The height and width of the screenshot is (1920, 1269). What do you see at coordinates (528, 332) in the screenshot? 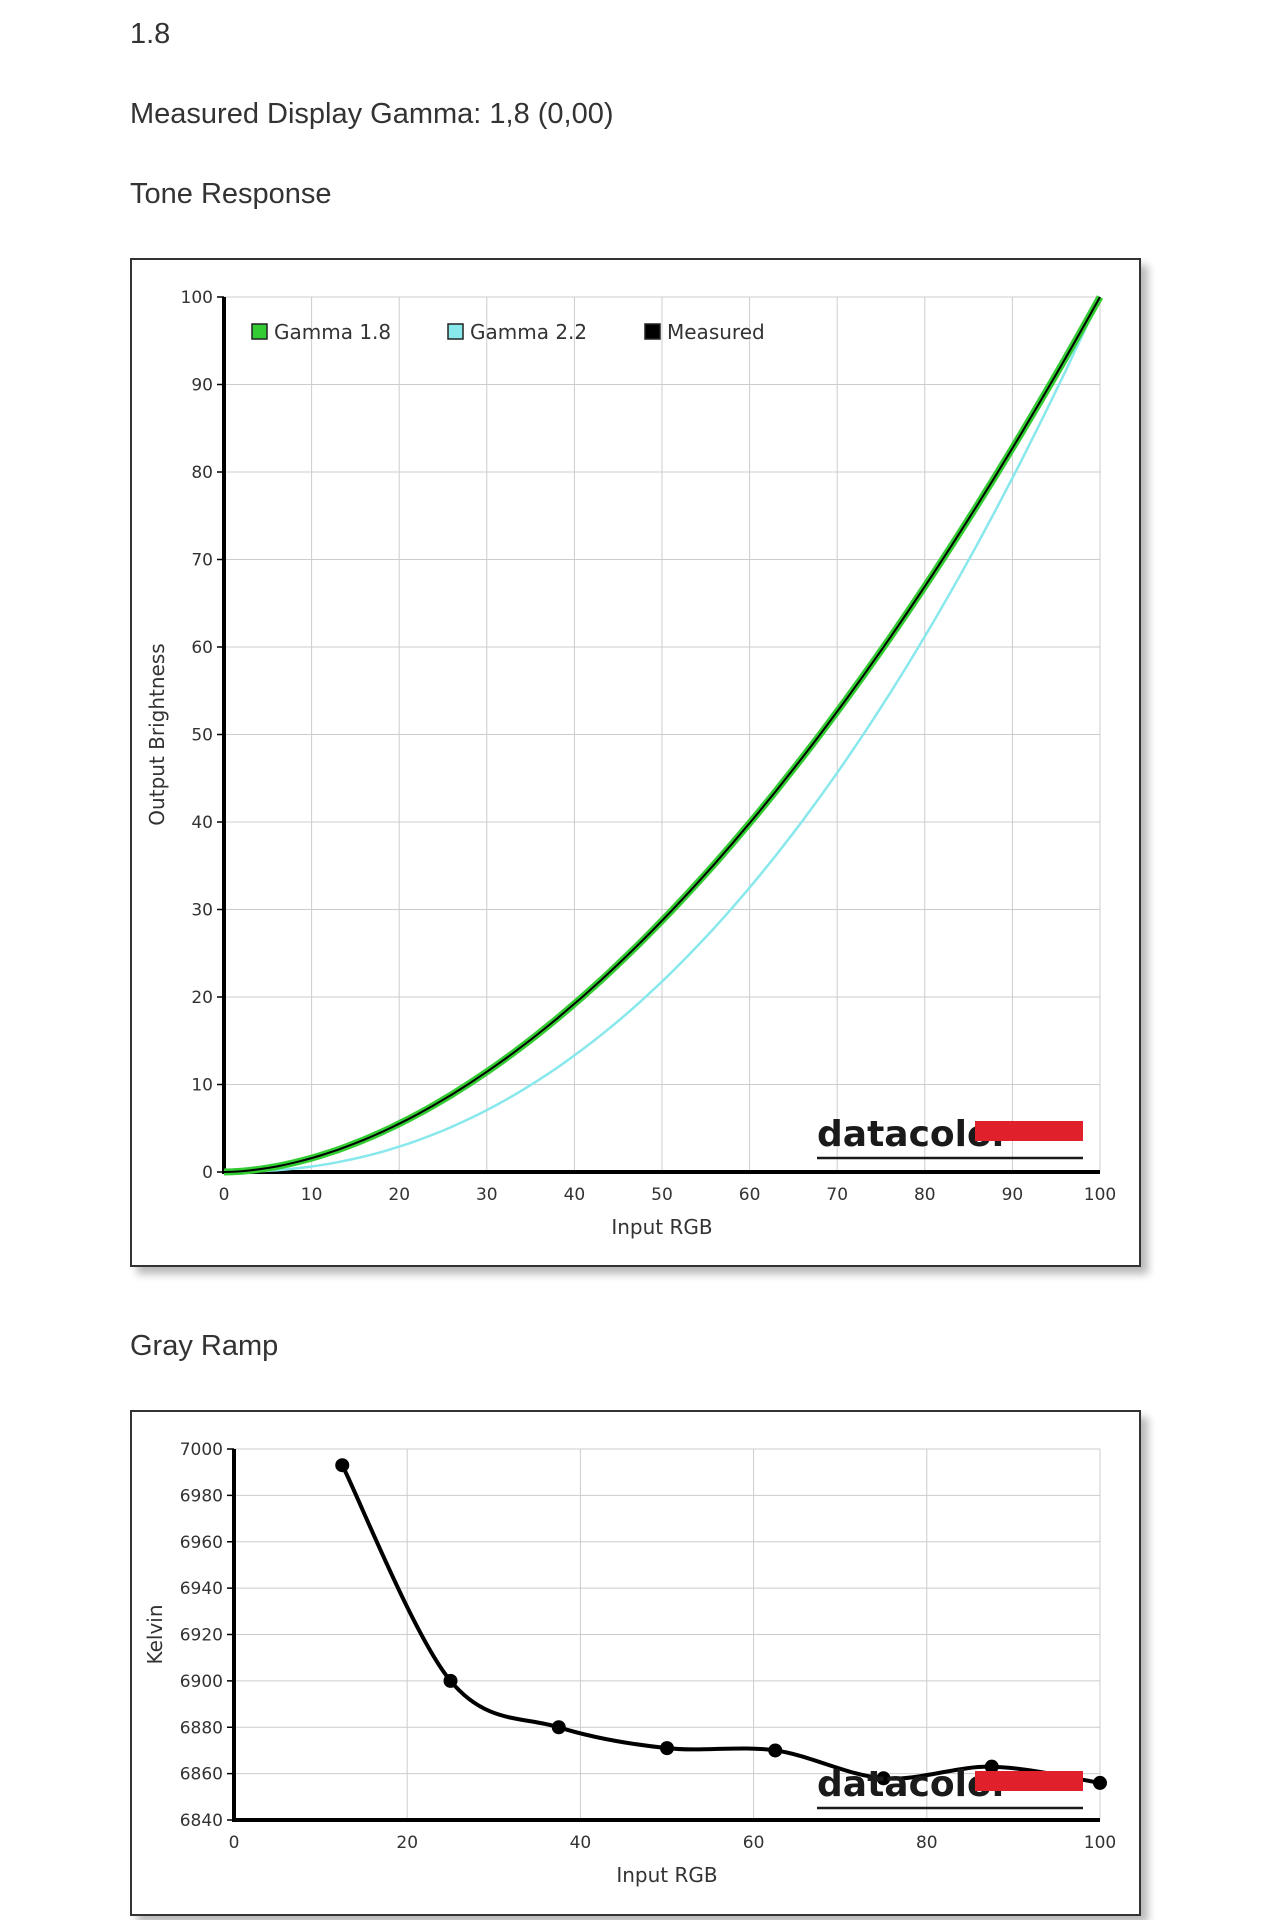
I see `legend-label: Gamma 2.2` at bounding box center [528, 332].